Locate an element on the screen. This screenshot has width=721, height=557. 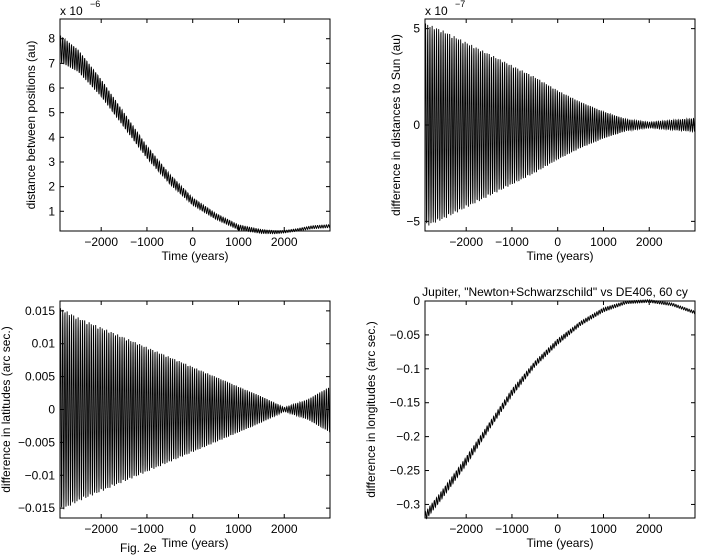
y-tick-label: 4 is located at coordinates (51, 137).